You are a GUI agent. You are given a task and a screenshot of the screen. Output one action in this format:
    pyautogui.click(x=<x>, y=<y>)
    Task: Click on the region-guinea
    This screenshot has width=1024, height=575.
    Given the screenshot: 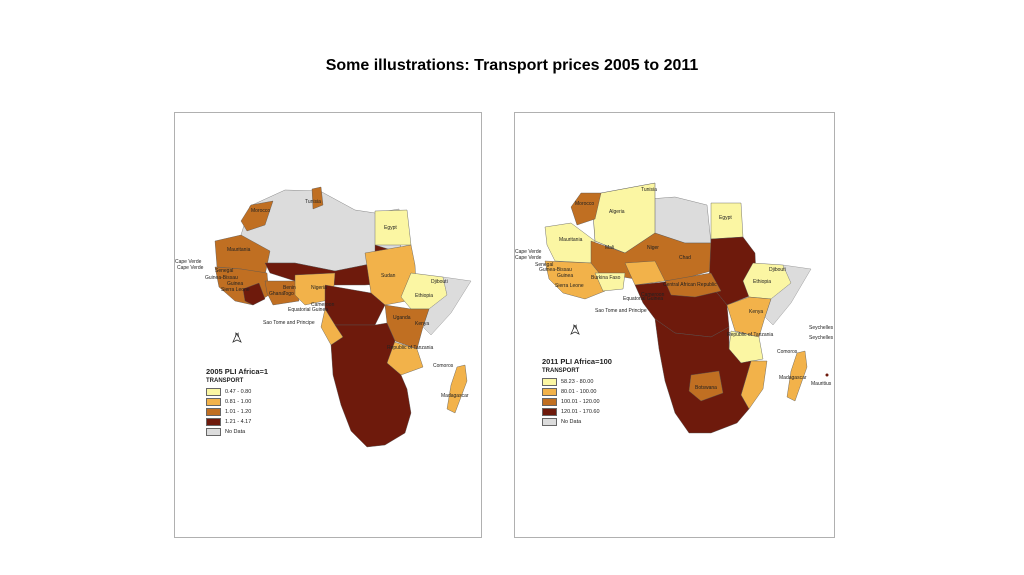 What is the action you would take?
    pyautogui.click(x=254, y=294)
    